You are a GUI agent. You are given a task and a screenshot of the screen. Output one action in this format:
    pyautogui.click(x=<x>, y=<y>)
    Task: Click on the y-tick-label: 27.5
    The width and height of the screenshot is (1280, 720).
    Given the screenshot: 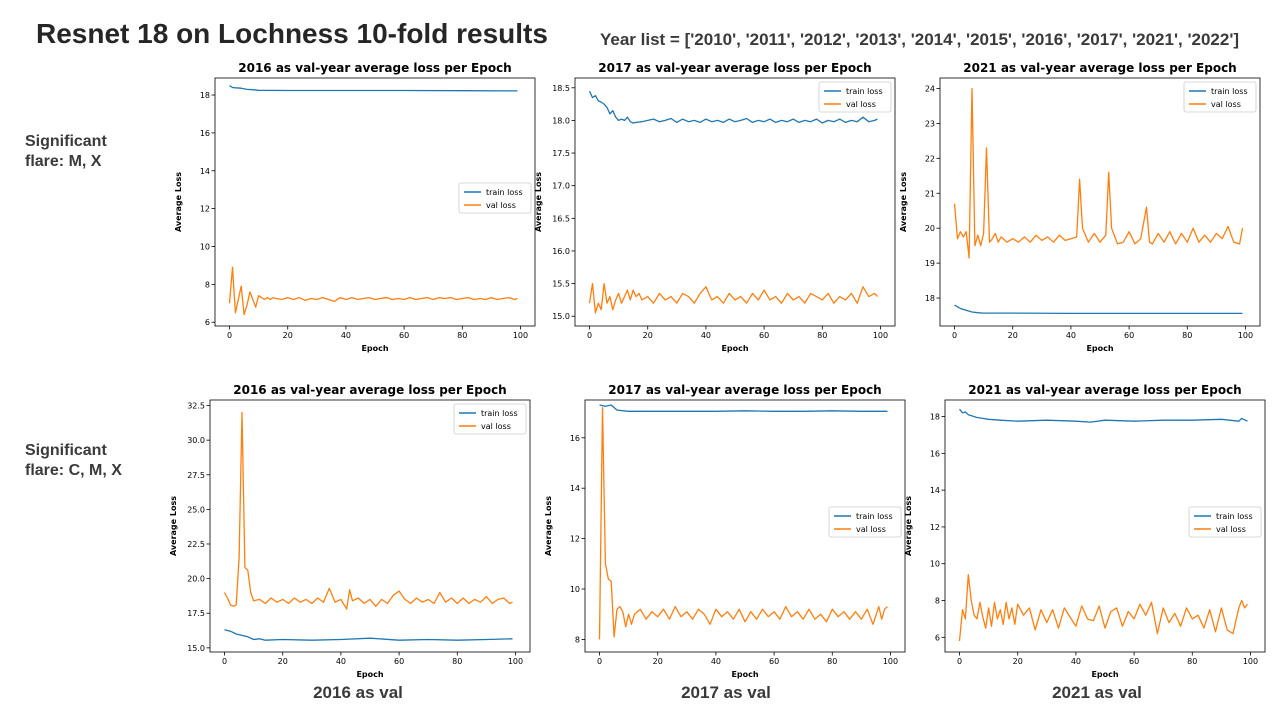 What is the action you would take?
    pyautogui.click(x=196, y=475)
    